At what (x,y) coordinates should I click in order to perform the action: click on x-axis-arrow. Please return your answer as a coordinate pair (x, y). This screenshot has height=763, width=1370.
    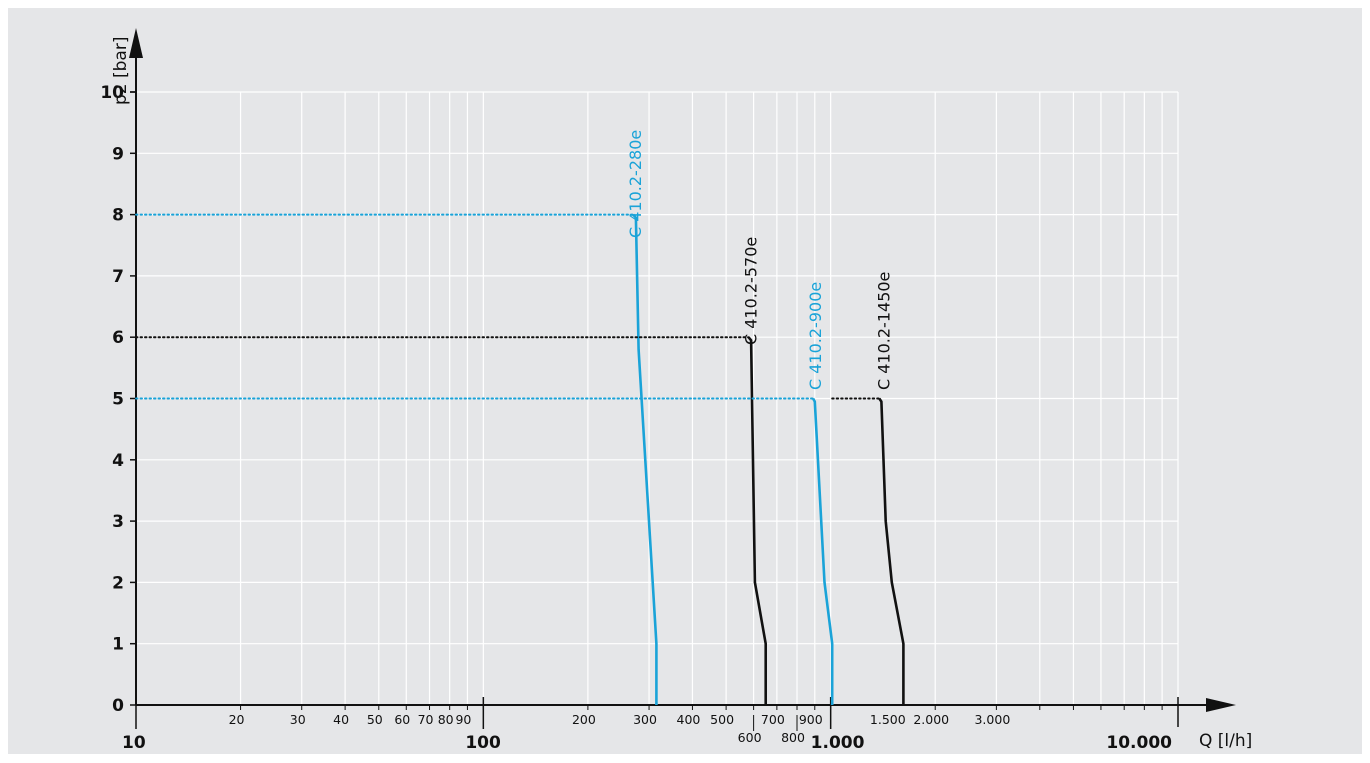
    Looking at the image, I should click on (1221, 705).